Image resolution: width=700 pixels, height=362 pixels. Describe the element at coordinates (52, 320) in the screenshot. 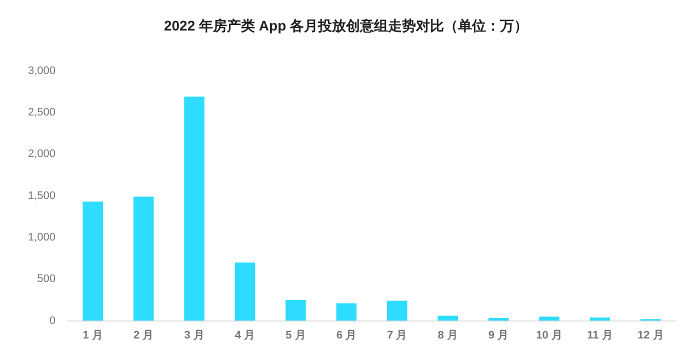

I see `y-tick-label: 0` at that location.